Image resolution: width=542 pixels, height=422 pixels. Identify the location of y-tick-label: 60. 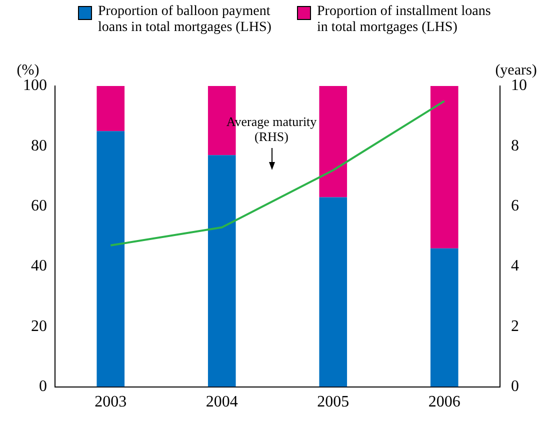
(39, 206).